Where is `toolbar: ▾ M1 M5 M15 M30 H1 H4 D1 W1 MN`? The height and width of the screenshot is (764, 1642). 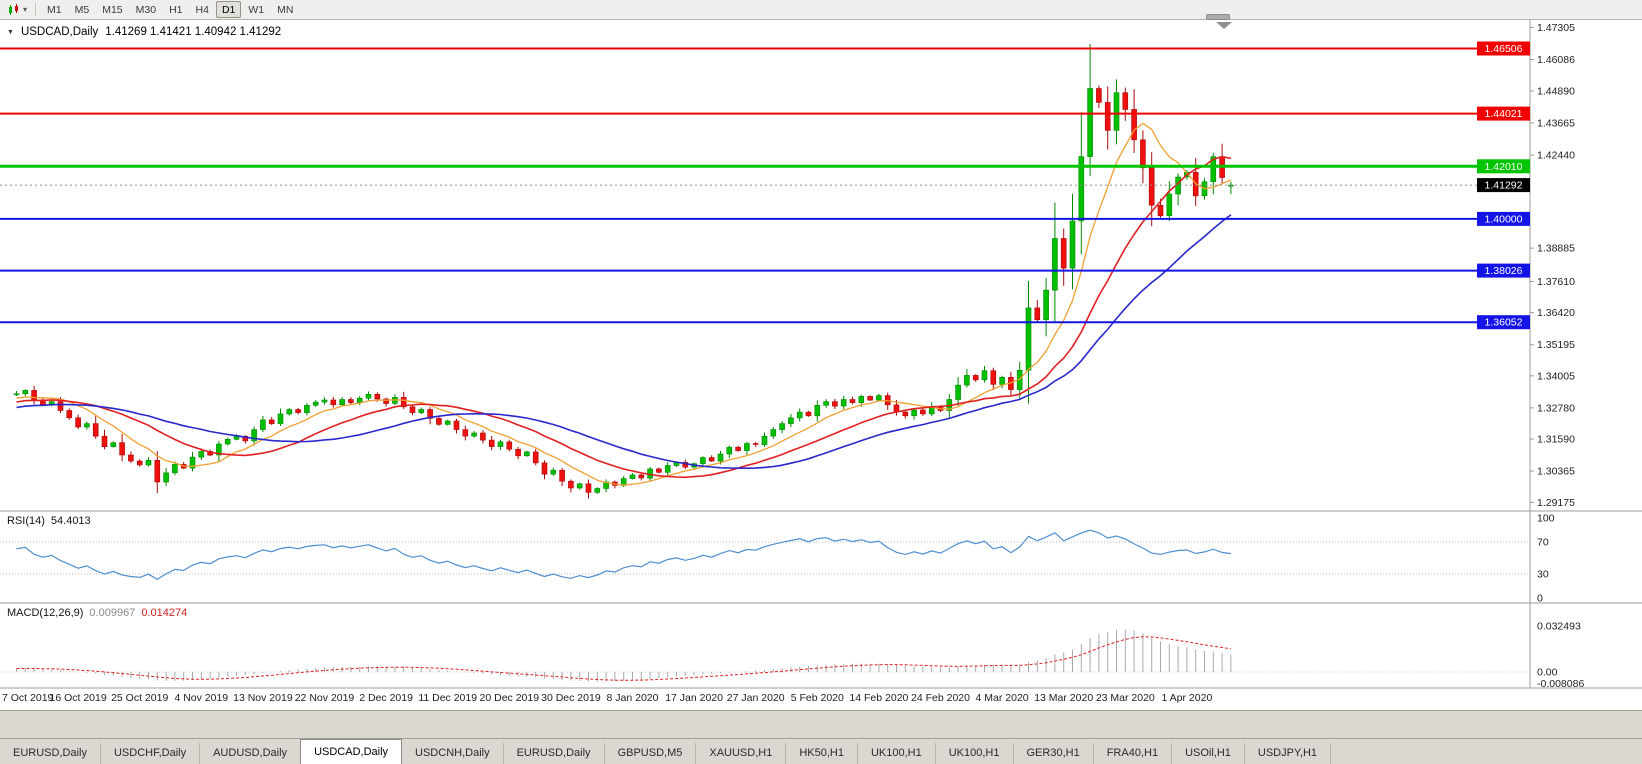
toolbar: ▾ M1 M5 M15 M30 H1 H4 D1 W1 MN is located at coordinates (821, 10).